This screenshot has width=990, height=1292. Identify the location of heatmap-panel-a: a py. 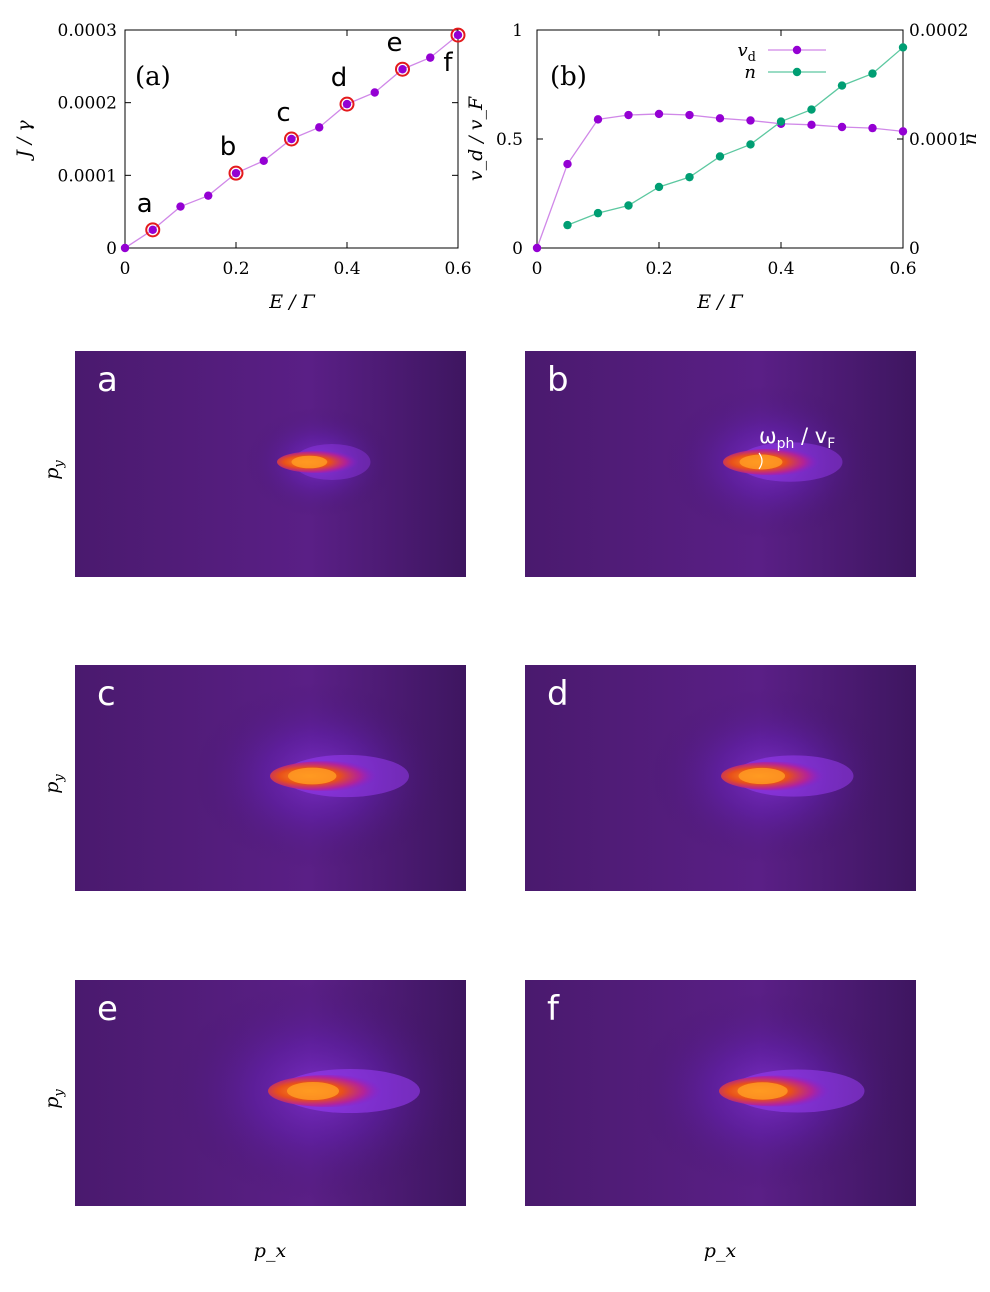
(253, 464).